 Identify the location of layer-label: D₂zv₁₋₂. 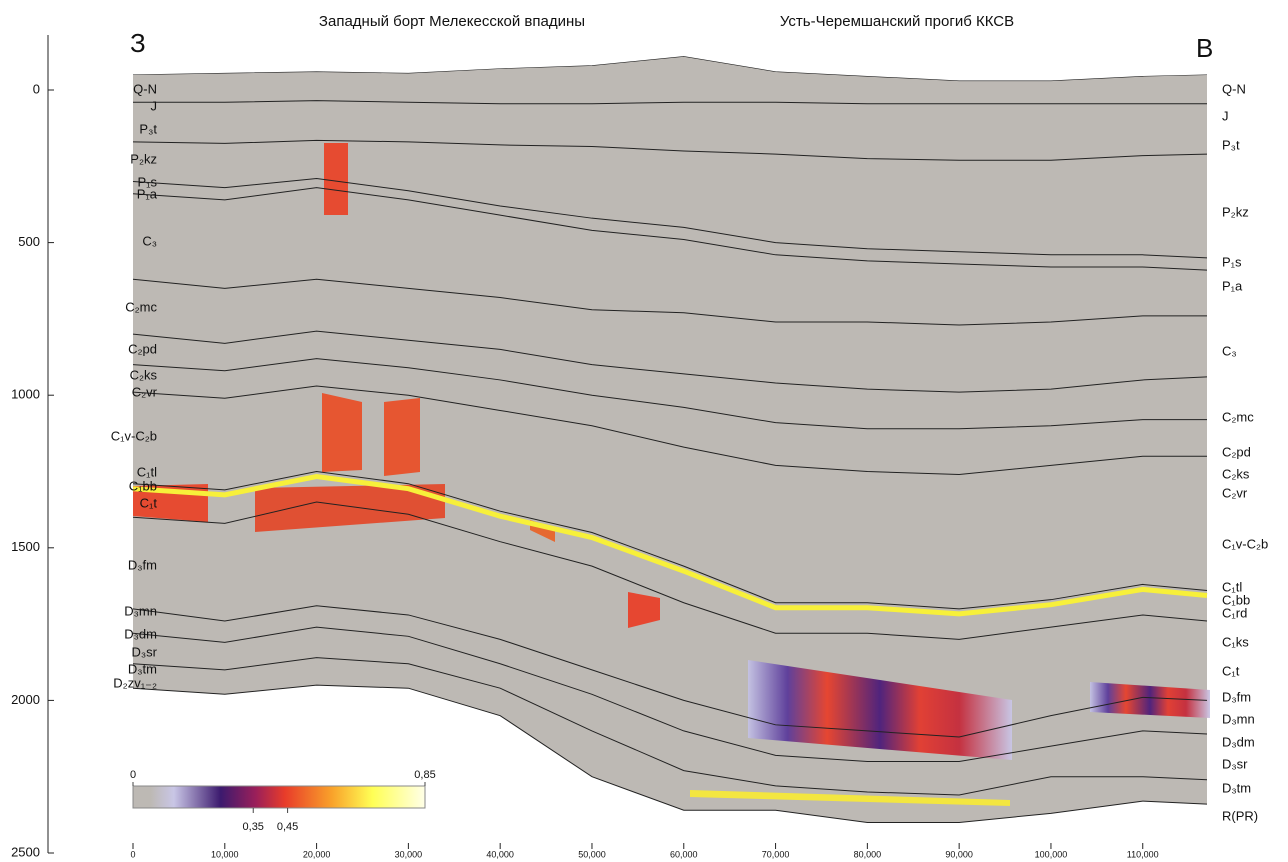
(135, 682).